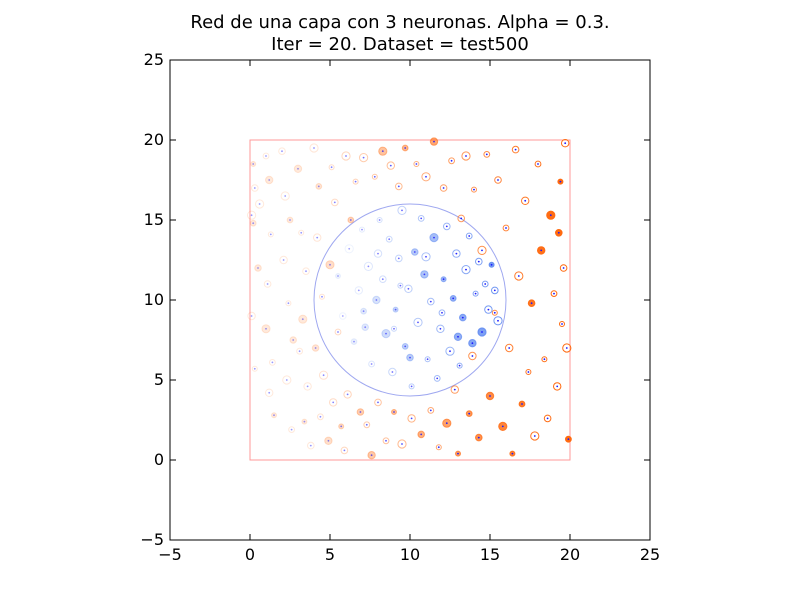  What do you see at coordinates (570, 554) in the screenshot?
I see `x-tick-label: 20` at bounding box center [570, 554].